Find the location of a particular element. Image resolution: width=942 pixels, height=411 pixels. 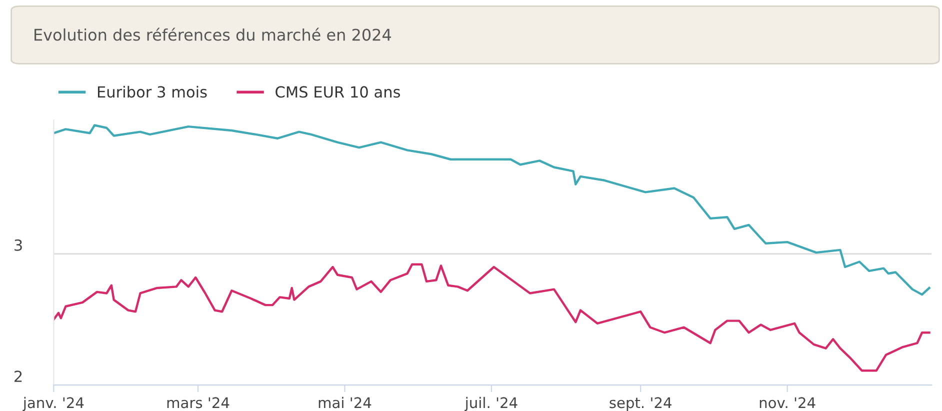

chart-title: Evolution des références du marché en 2024 is located at coordinates (213, 34).